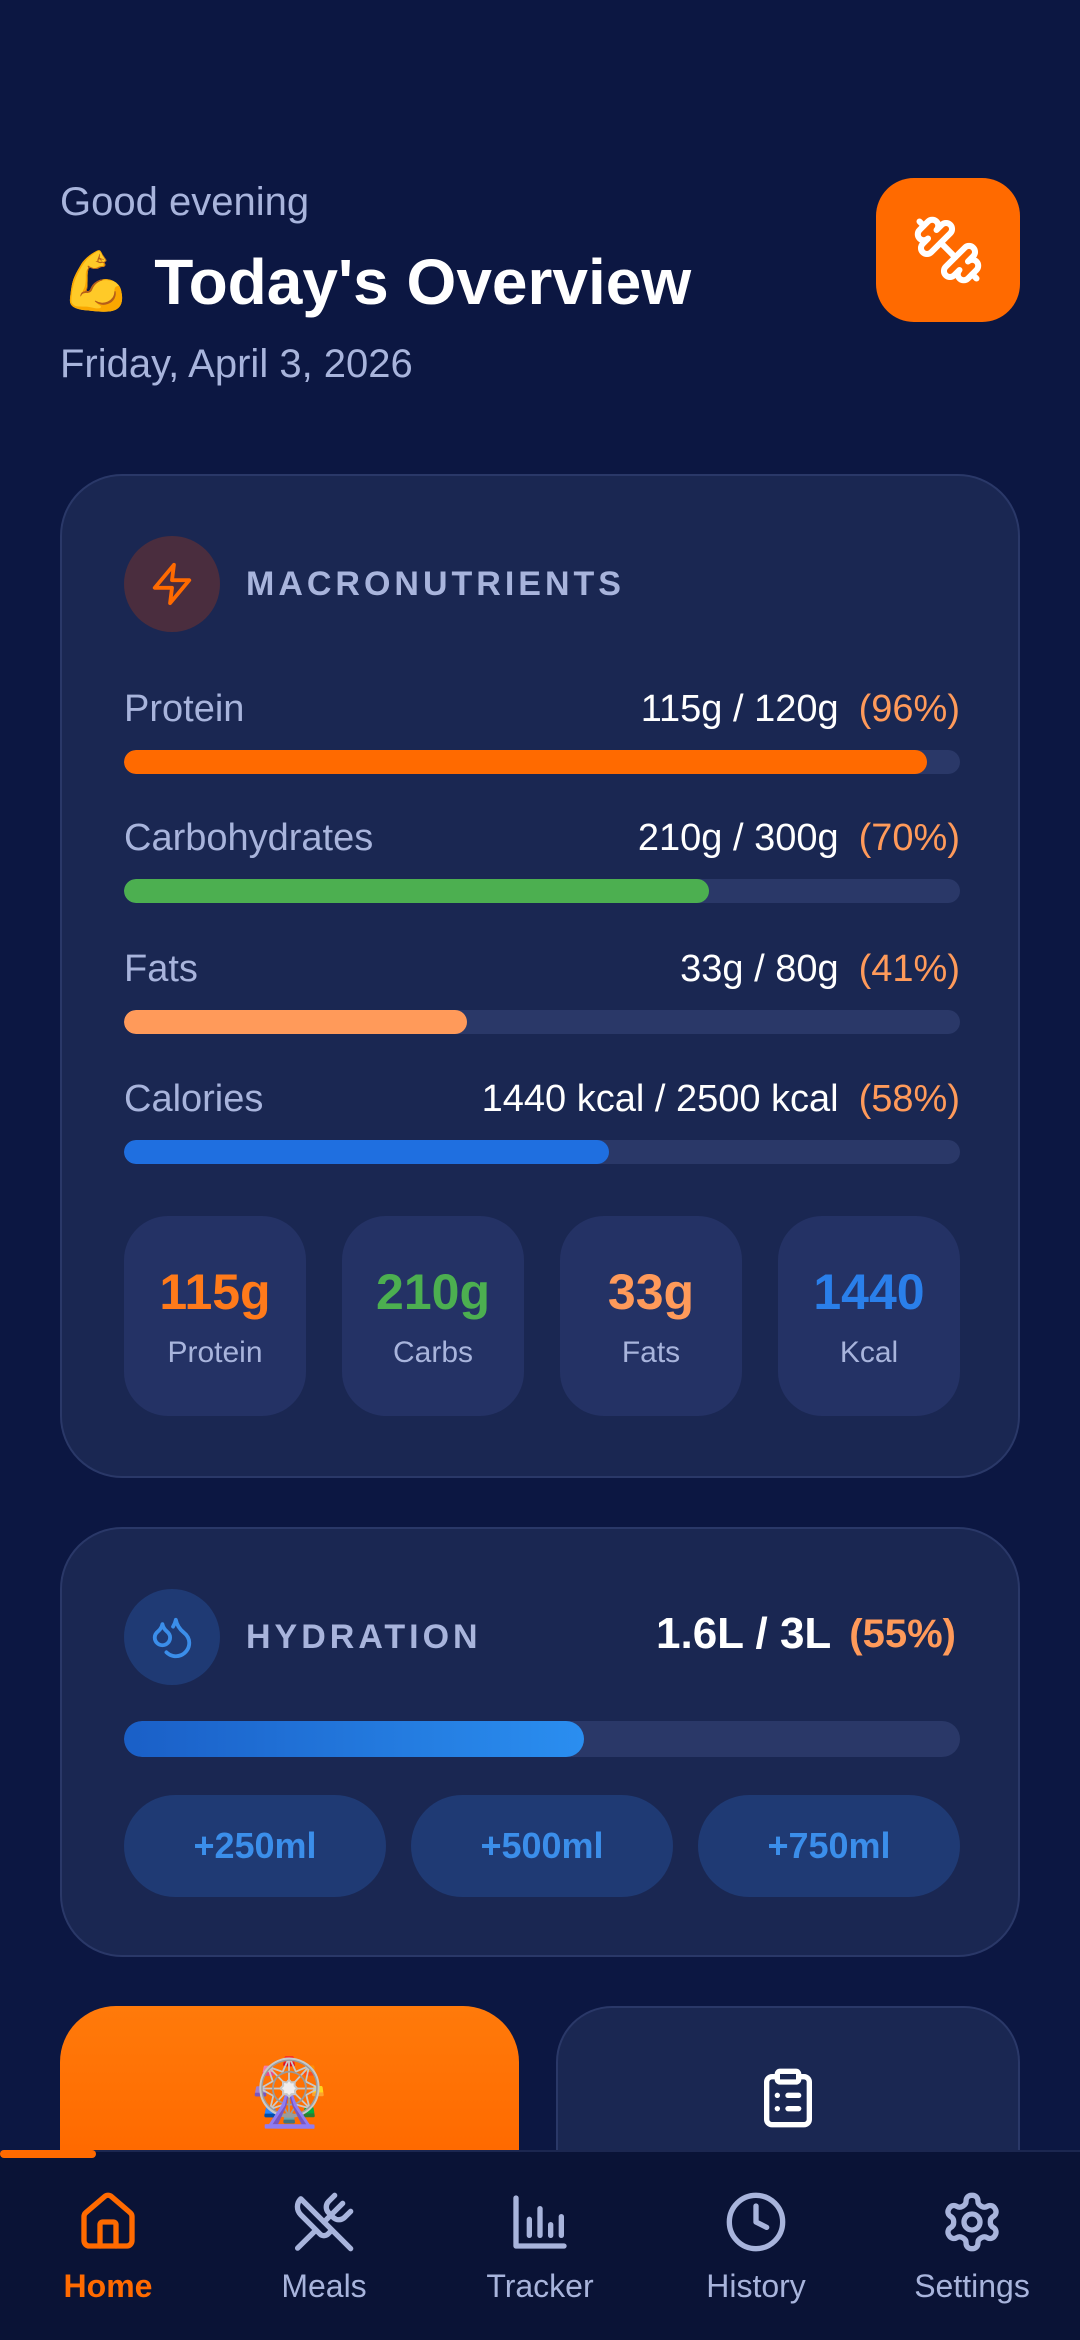 The image size is (1080, 2340). What do you see at coordinates (788, 2098) in the screenshot?
I see `clipboard-icon` at bounding box center [788, 2098].